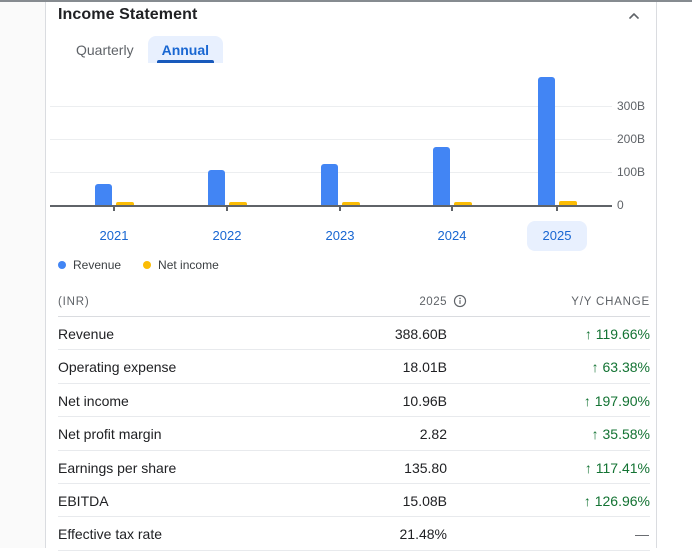 Image resolution: width=692 pixels, height=551 pixels. I want to click on y-axis-label-300B: 300B, so click(631, 106).